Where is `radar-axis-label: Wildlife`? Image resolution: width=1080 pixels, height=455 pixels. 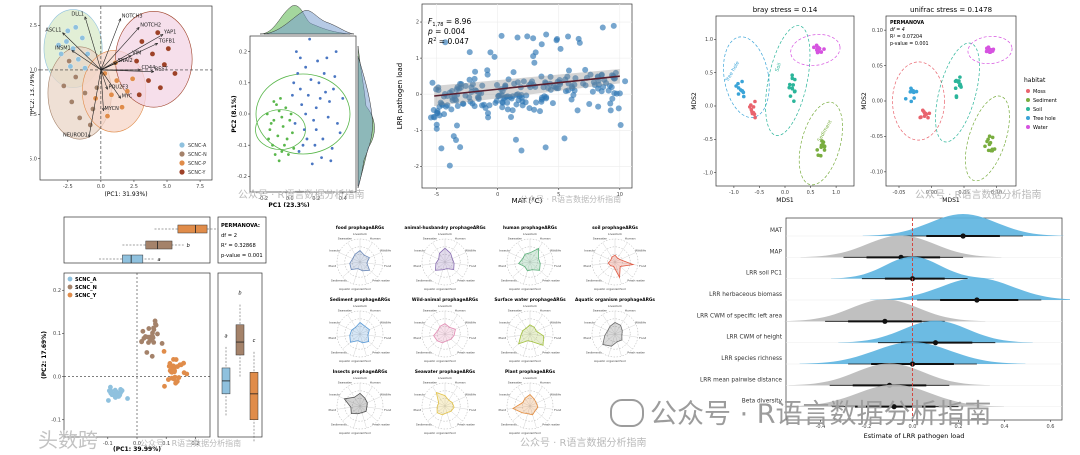
radar-axis-label: Wildlife is located at coordinates (555, 250).